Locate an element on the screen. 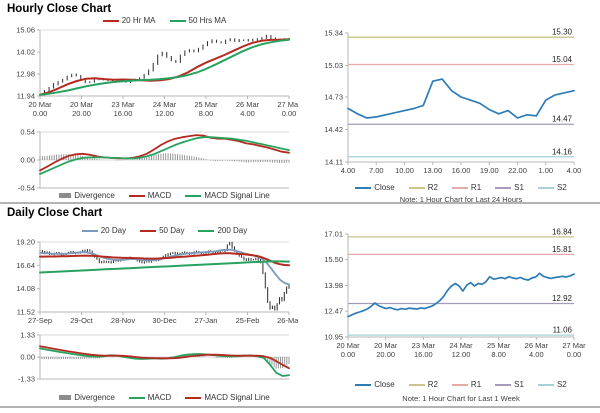 The height and width of the screenshot is (413, 600). legend-item: Close is located at coordinates (375, 384).